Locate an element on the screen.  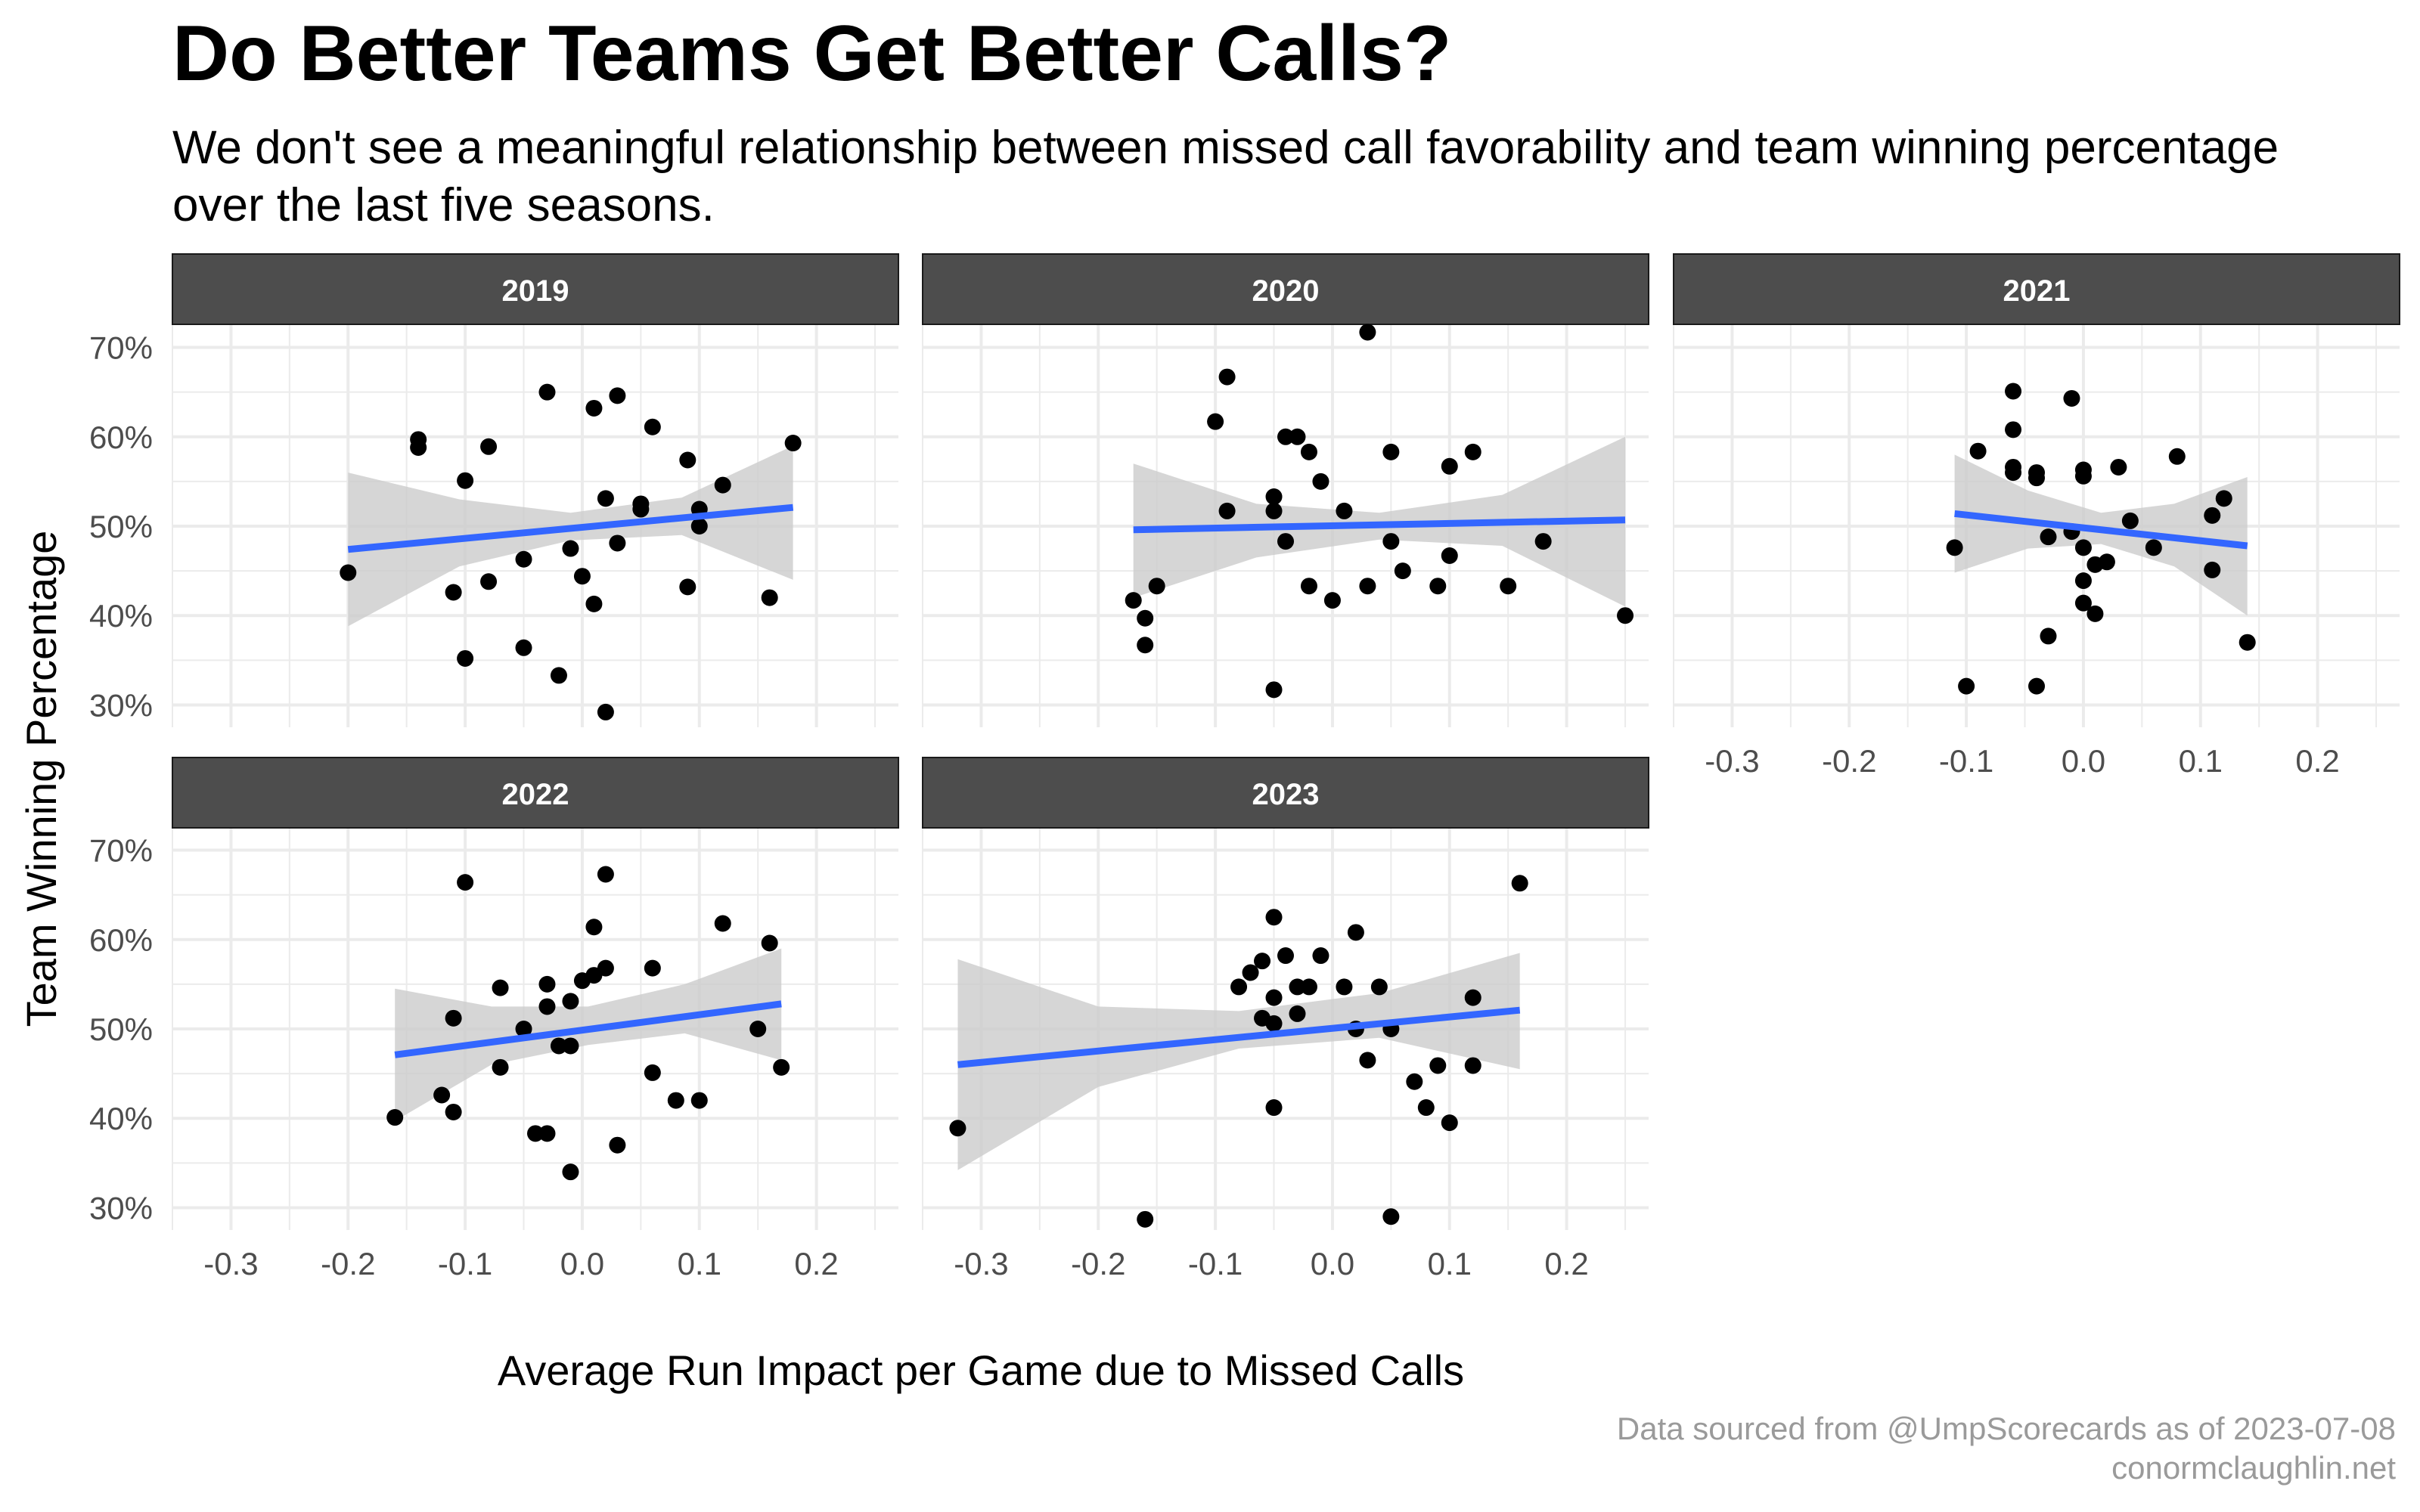
x-tick-label: -0.1 is located at coordinates (1966, 761).